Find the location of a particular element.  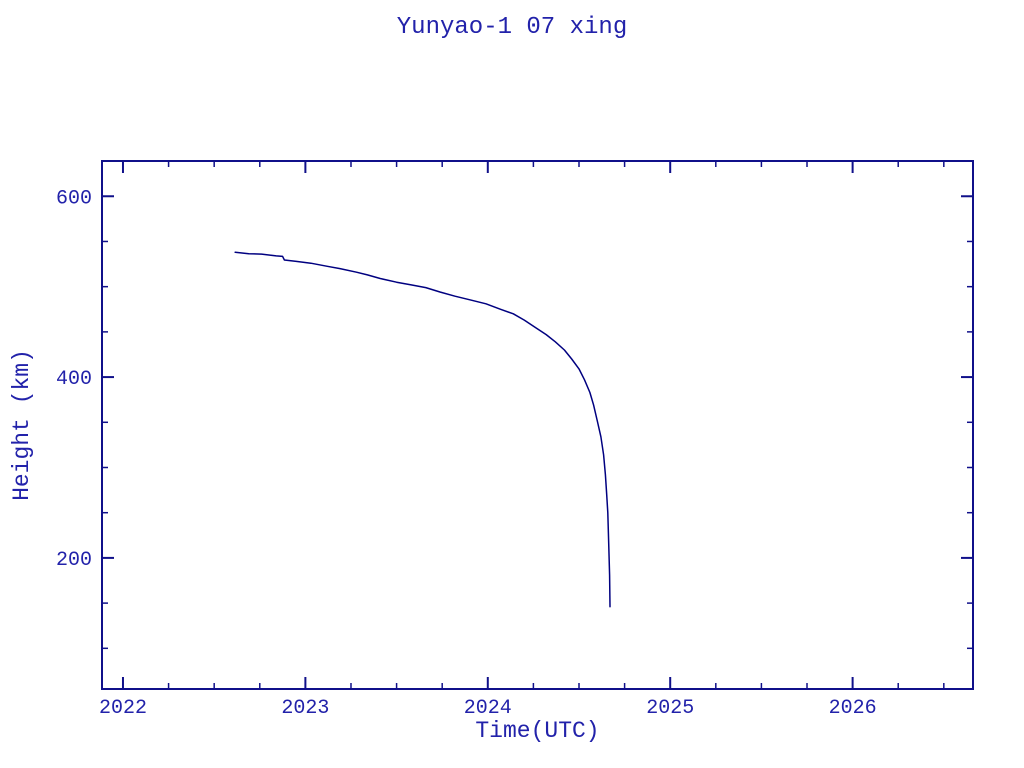

y-tick-label: 200 is located at coordinates (74, 560).